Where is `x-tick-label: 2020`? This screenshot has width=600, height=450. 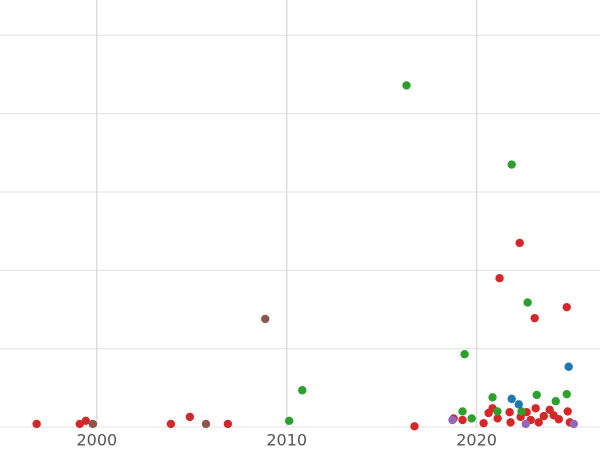 x-tick-label: 2020 is located at coordinates (476, 440).